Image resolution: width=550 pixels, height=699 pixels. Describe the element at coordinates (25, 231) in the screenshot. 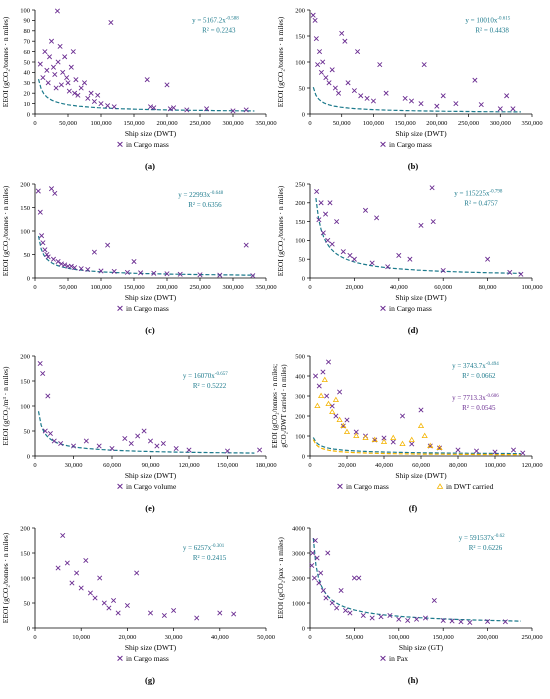

I see `y-tick-label: 100` at that location.